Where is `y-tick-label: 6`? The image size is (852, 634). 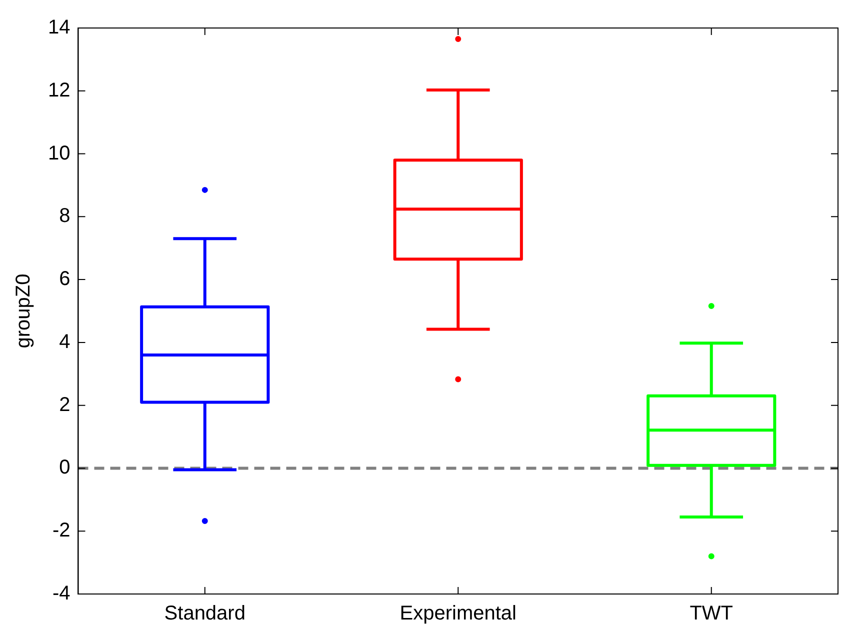
y-tick-label: 6 is located at coordinates (64, 279).